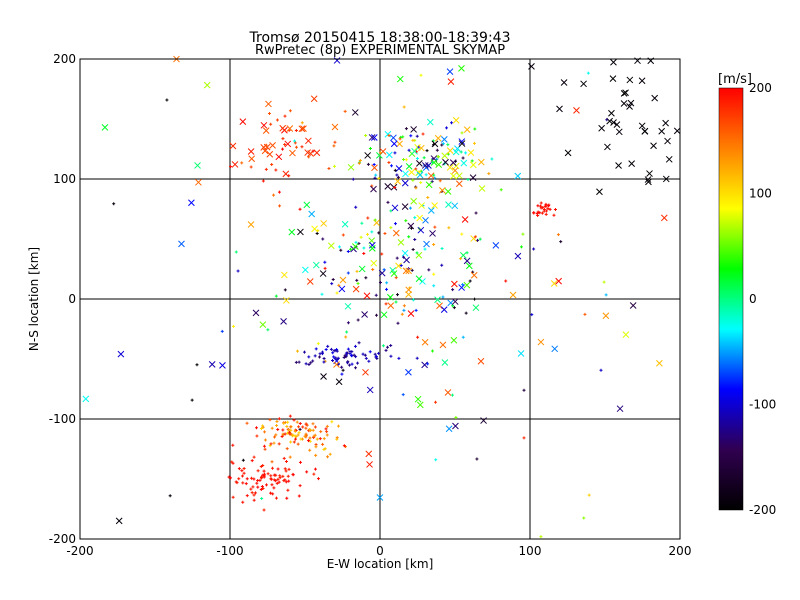 The height and width of the screenshot is (600, 800). What do you see at coordinates (760, 194) in the screenshot?
I see `colorbar-tick-label: 100` at bounding box center [760, 194].